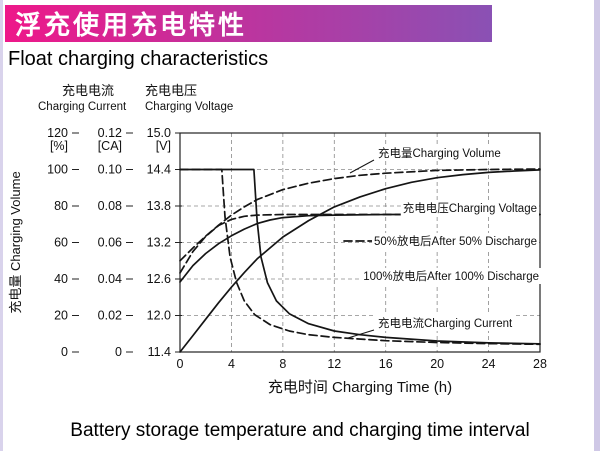 The width and height of the screenshot is (600, 451). I want to click on page-edge-left-decoration, so click(1, 225).